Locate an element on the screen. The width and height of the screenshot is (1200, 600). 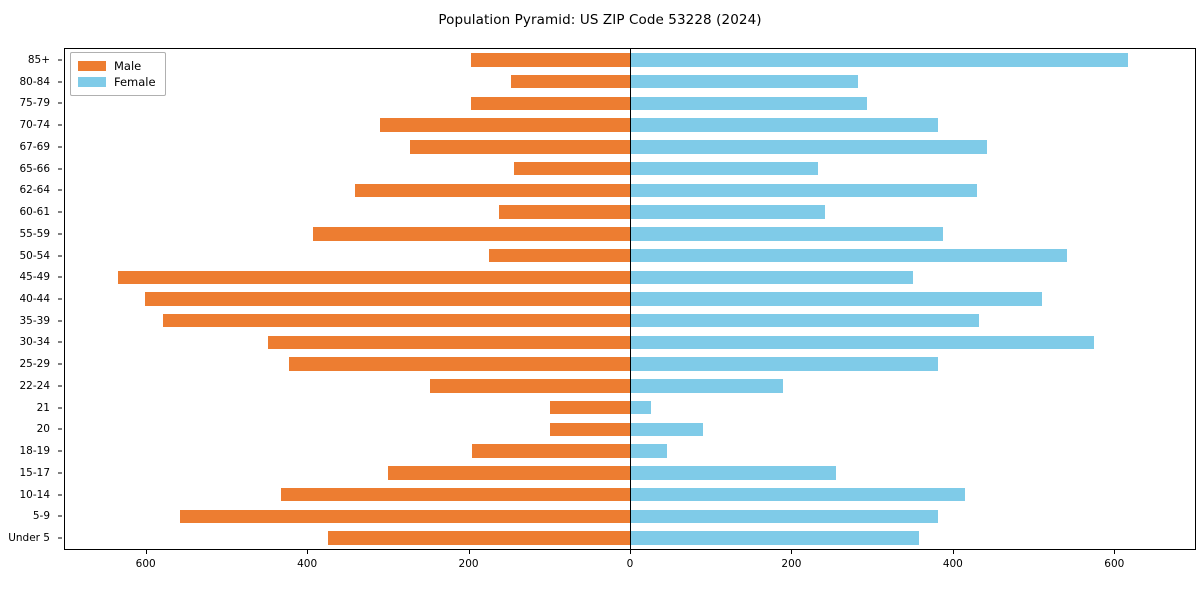
y-tick-label: 67-69 is located at coordinates (34, 146).